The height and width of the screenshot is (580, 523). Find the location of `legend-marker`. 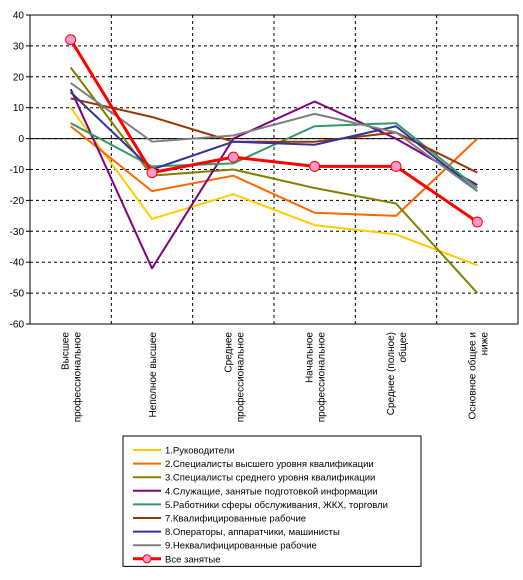

legend-marker is located at coordinates (147, 559).